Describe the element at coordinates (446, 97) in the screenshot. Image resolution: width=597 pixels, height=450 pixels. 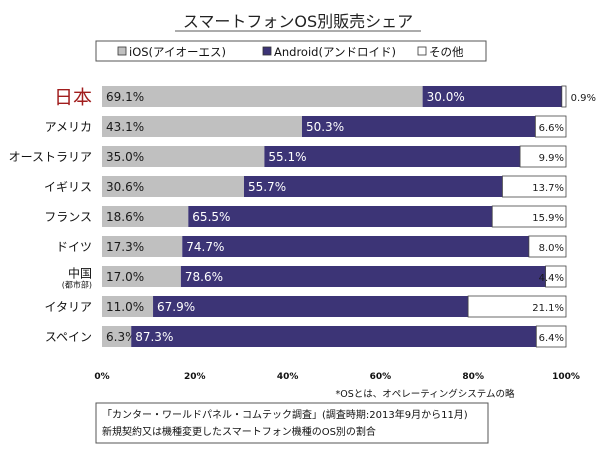
I see `data-label: 30.0%` at that location.